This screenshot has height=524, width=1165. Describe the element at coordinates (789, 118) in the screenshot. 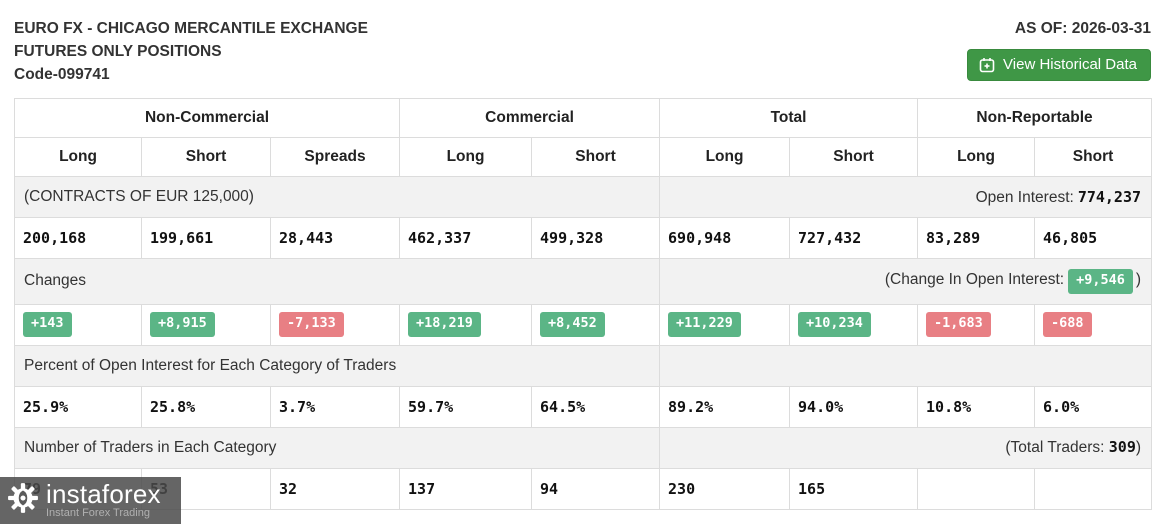

I see `group-header-total: Total` at that location.